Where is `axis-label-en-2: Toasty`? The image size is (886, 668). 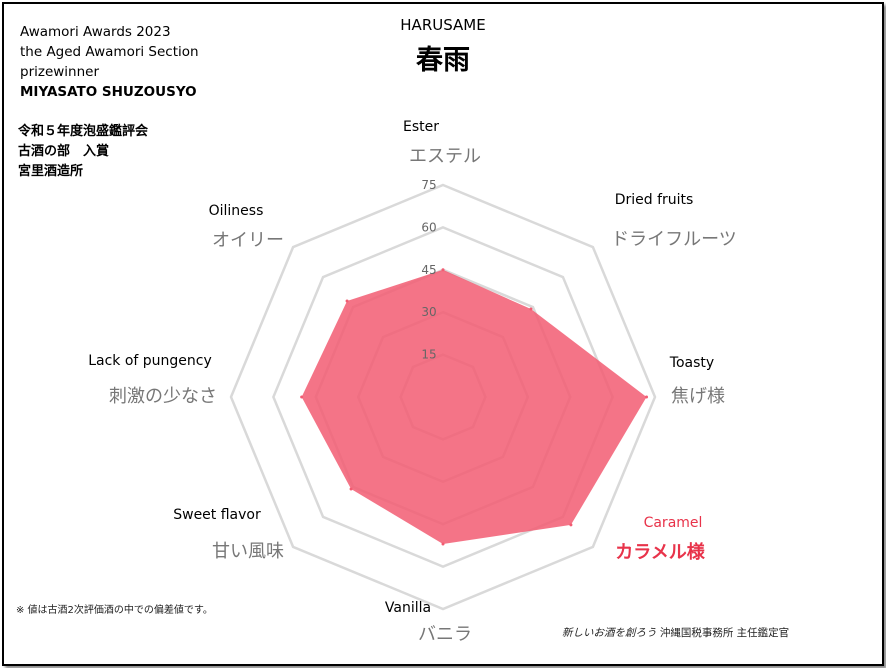 axis-label-en-2: Toasty is located at coordinates (691, 363).